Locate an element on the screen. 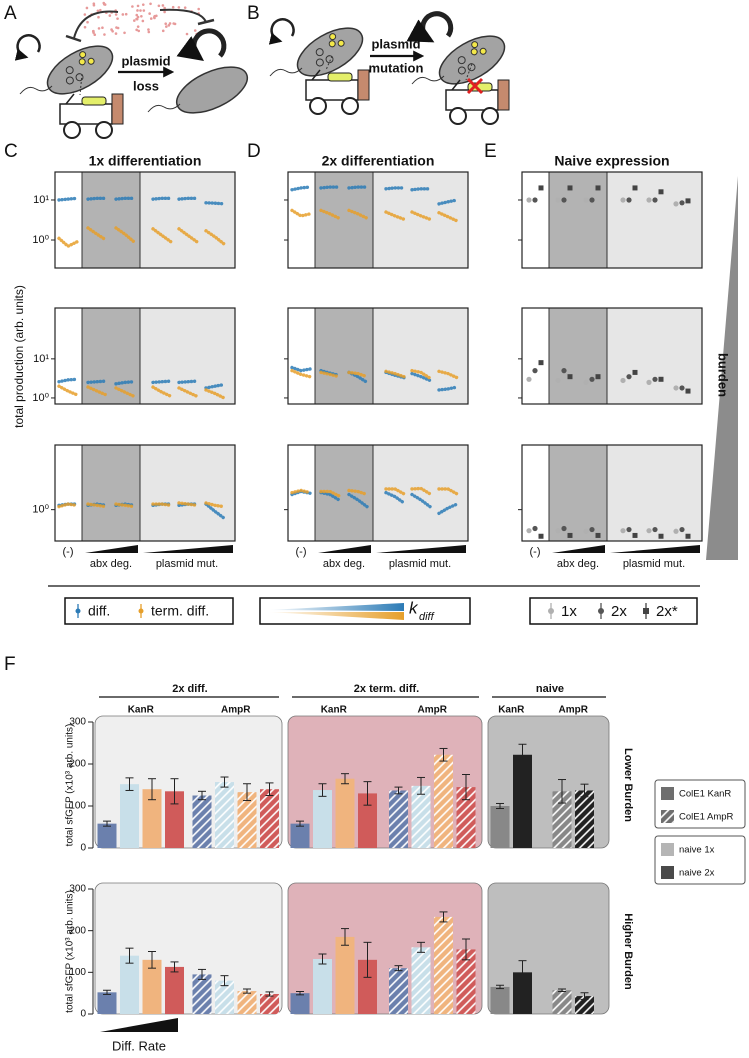  region-none is located at coordinates (535, 493).